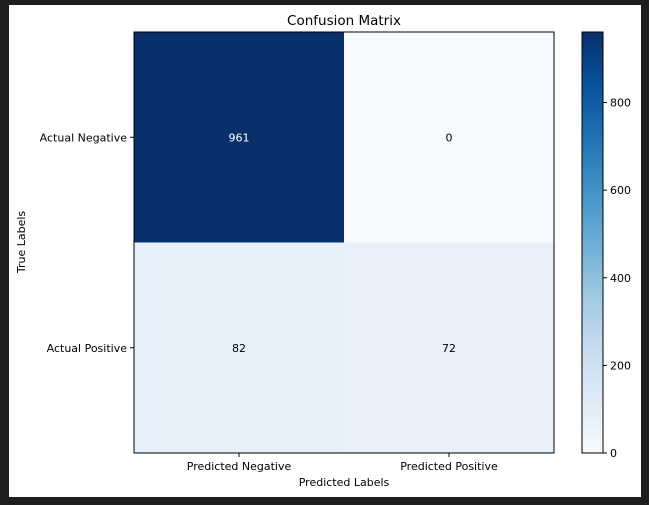 The height and width of the screenshot is (505, 649). Describe the element at coordinates (239, 466) in the screenshot. I see `x-tick-label: Predicted Negative` at that location.